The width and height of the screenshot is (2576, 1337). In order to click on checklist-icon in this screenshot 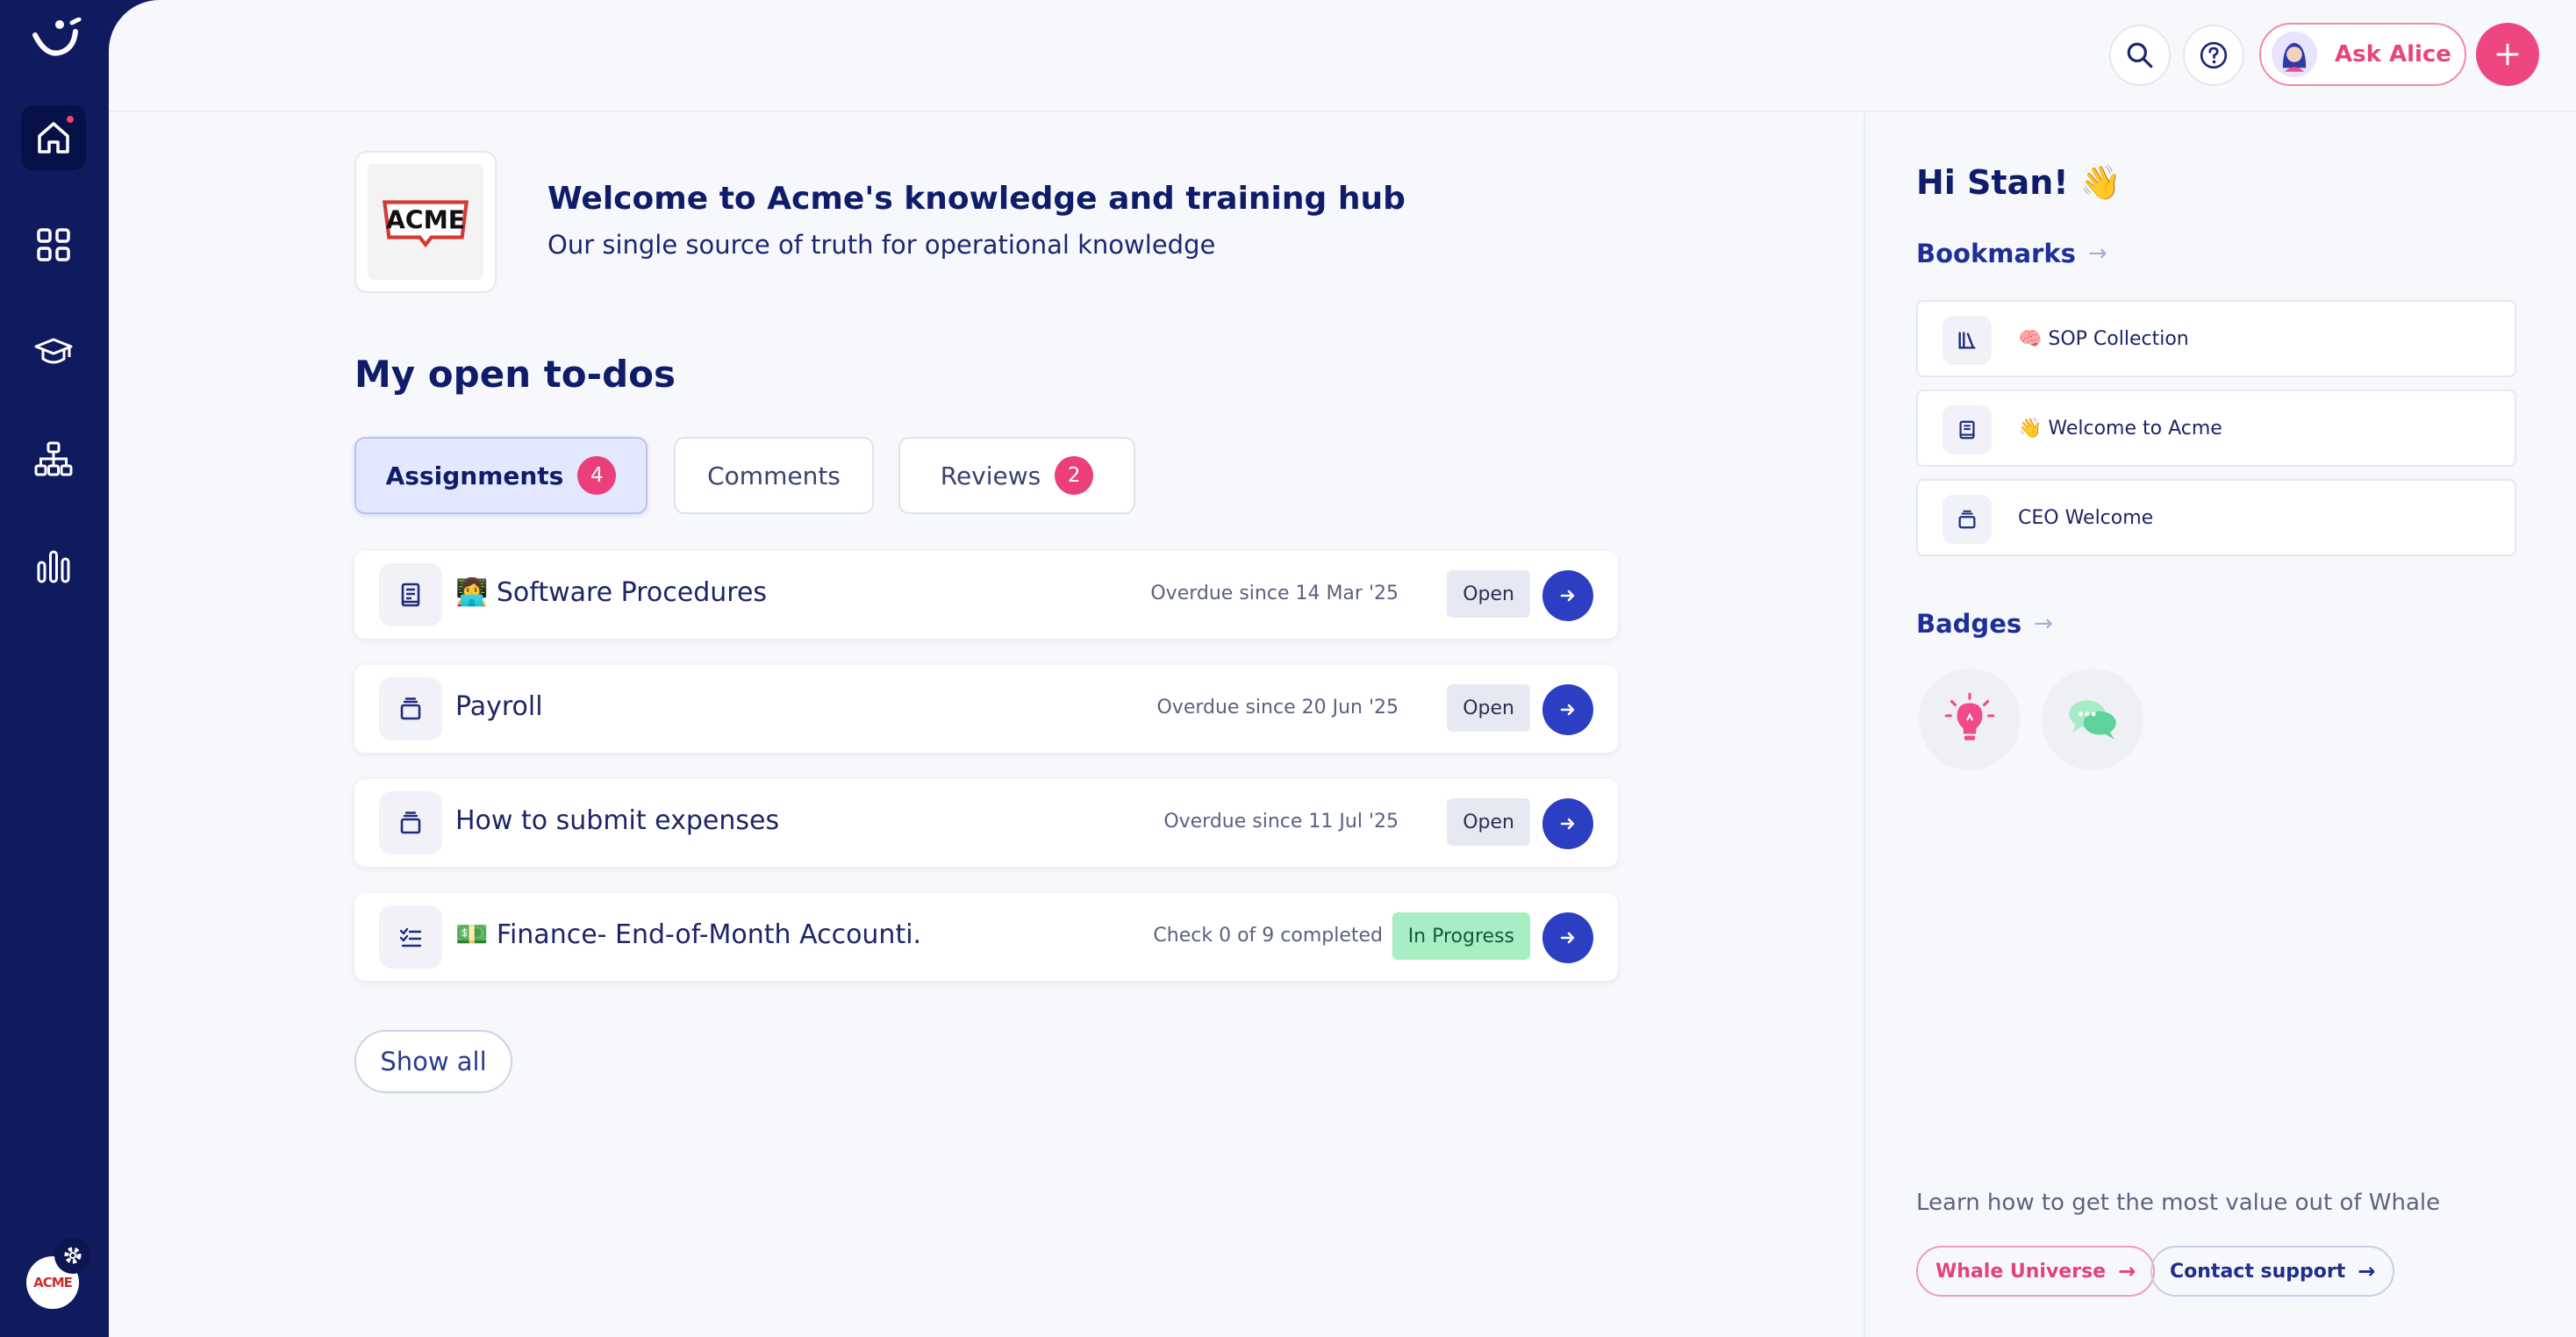, I will do `click(410, 937)`.